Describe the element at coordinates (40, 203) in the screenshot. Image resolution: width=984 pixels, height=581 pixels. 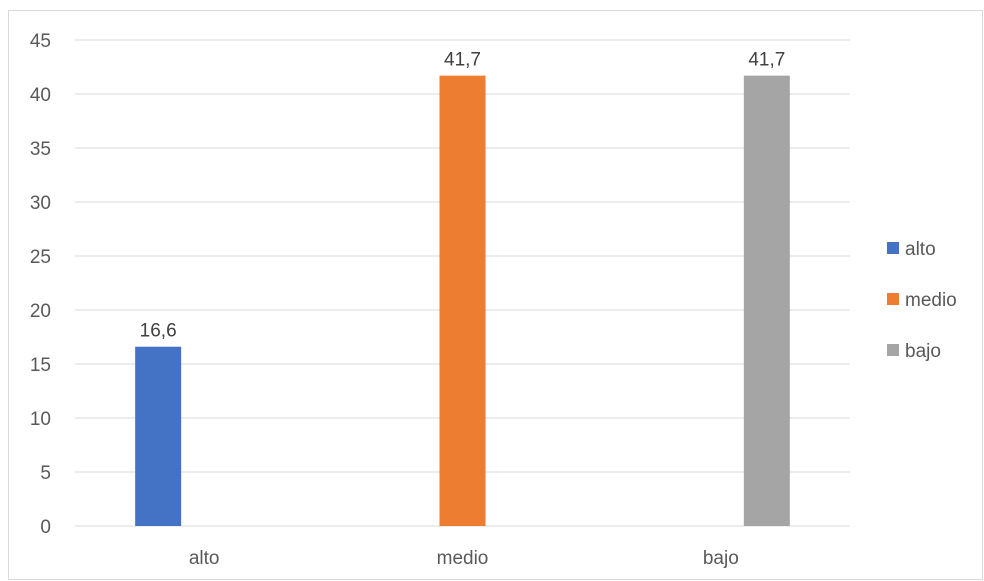
I see `y-tick-label: 30` at that location.